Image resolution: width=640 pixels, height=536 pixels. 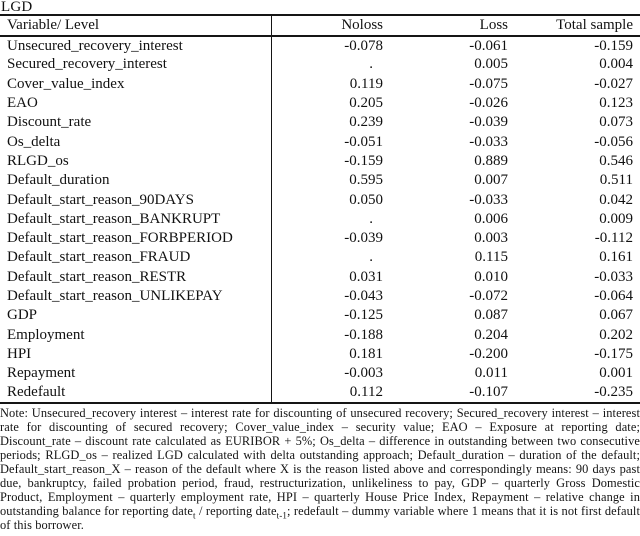 I want to click on total-sample-cell: 0.202, so click(x=616, y=334).